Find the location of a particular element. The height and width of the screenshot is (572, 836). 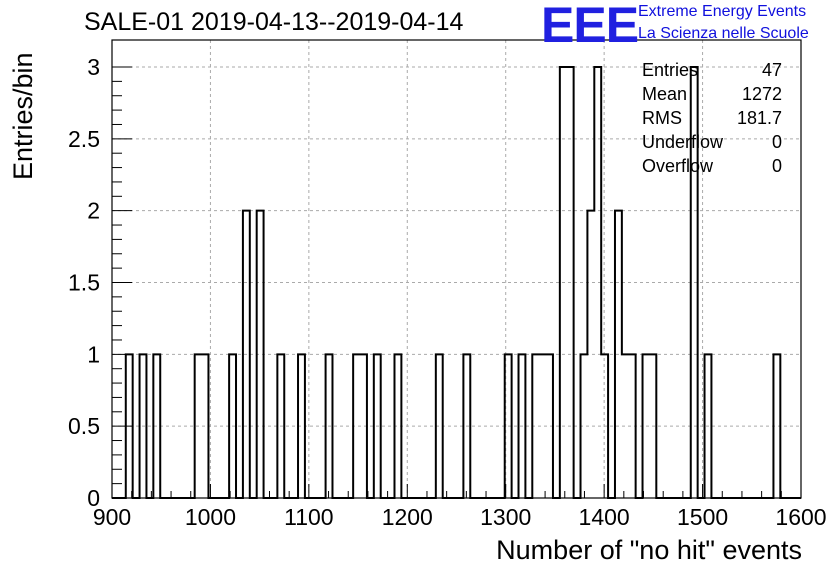

stat-overflow: Overflow 0 is located at coordinates (712, 166).